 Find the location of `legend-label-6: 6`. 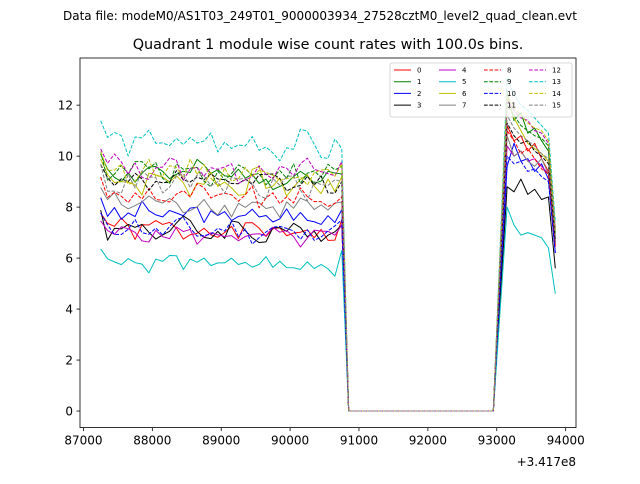

legend-label-6: 6 is located at coordinates (464, 94).